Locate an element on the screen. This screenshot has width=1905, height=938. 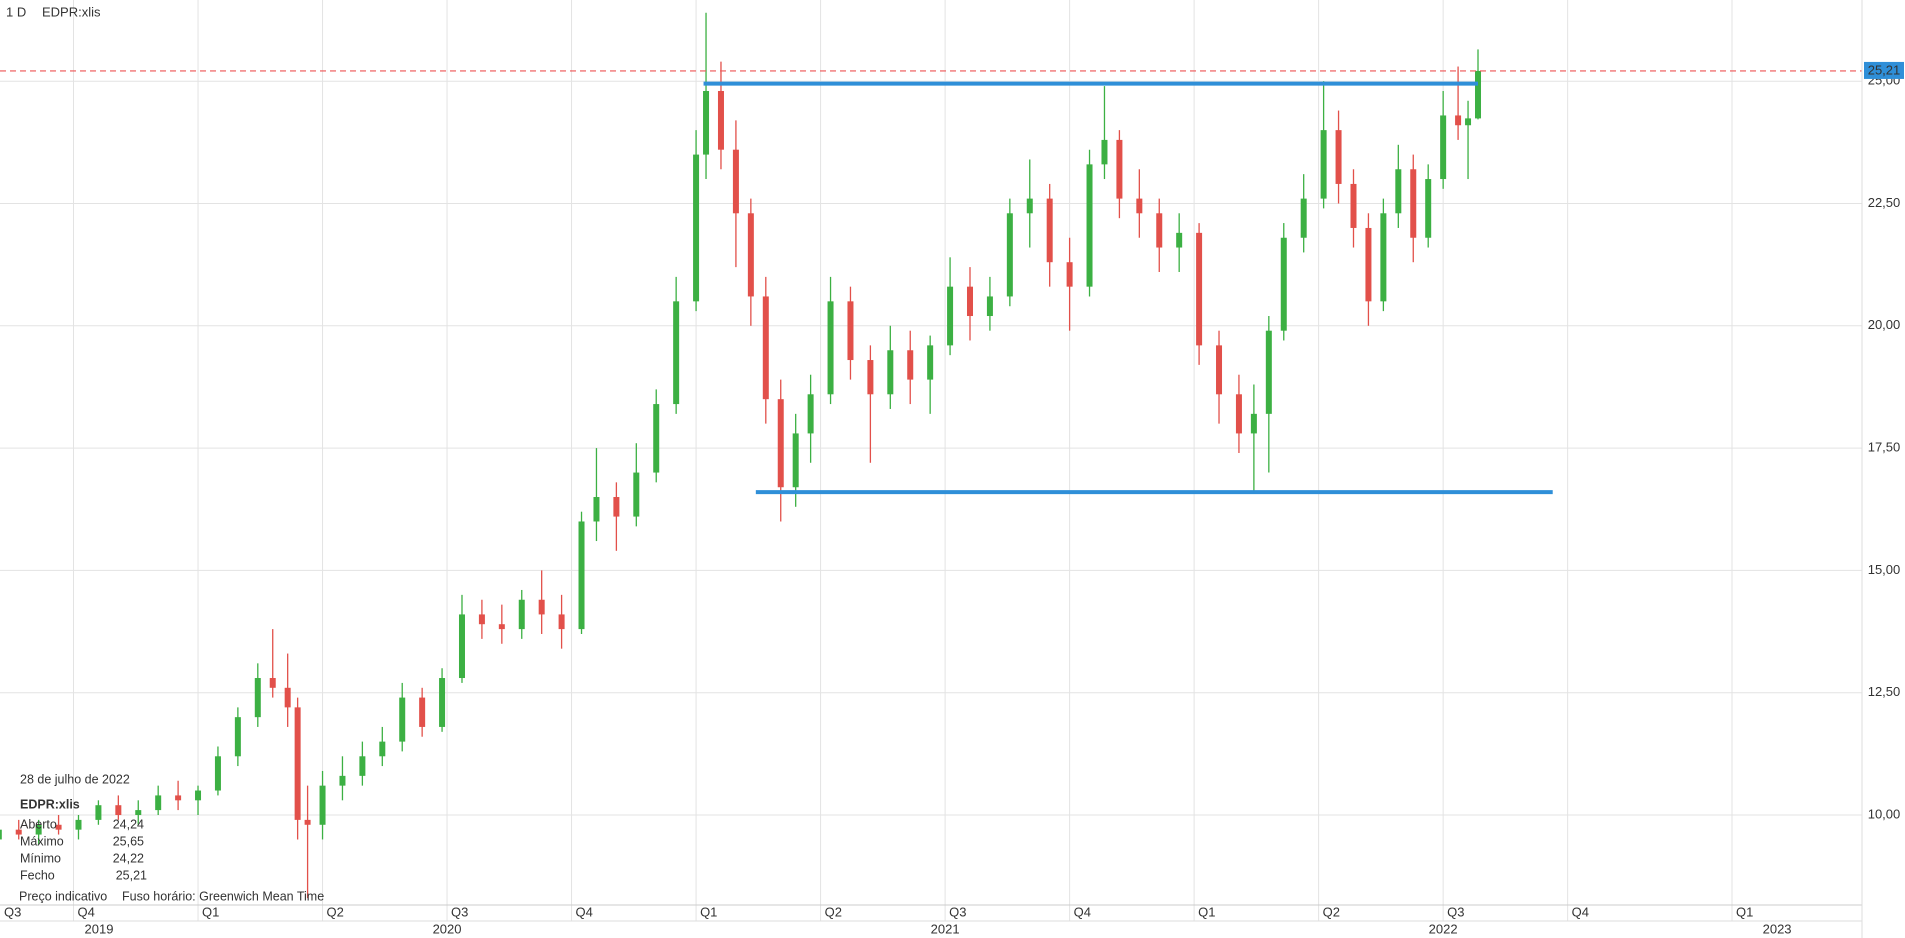
symbol: EDPR:xlis is located at coordinates (71, 11).